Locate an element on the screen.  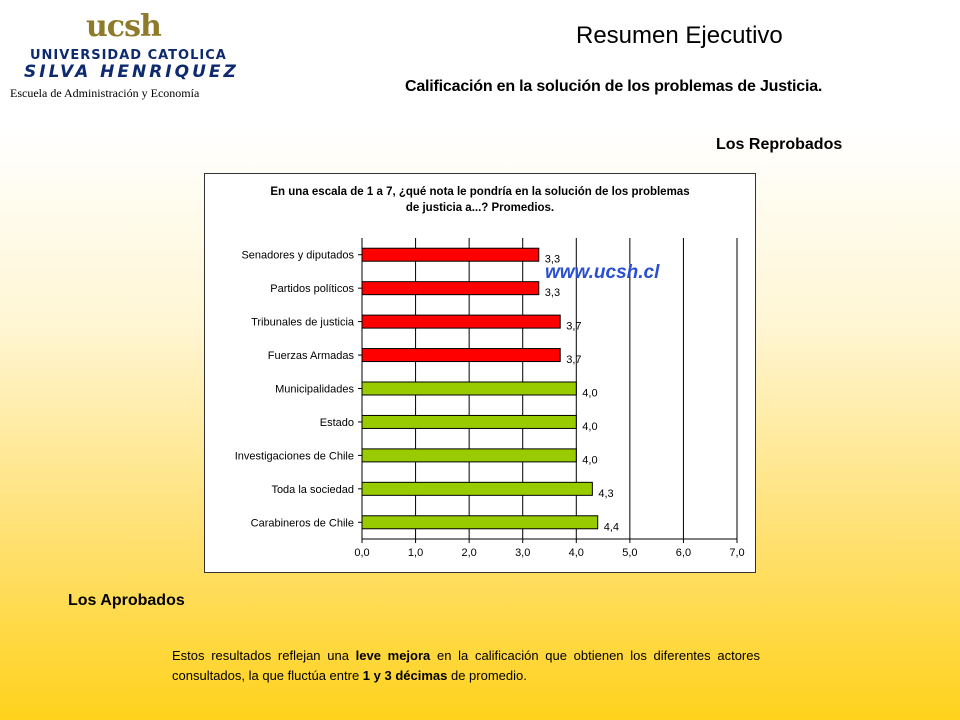
category-label: Fuerzas Armadas is located at coordinates (311, 356).